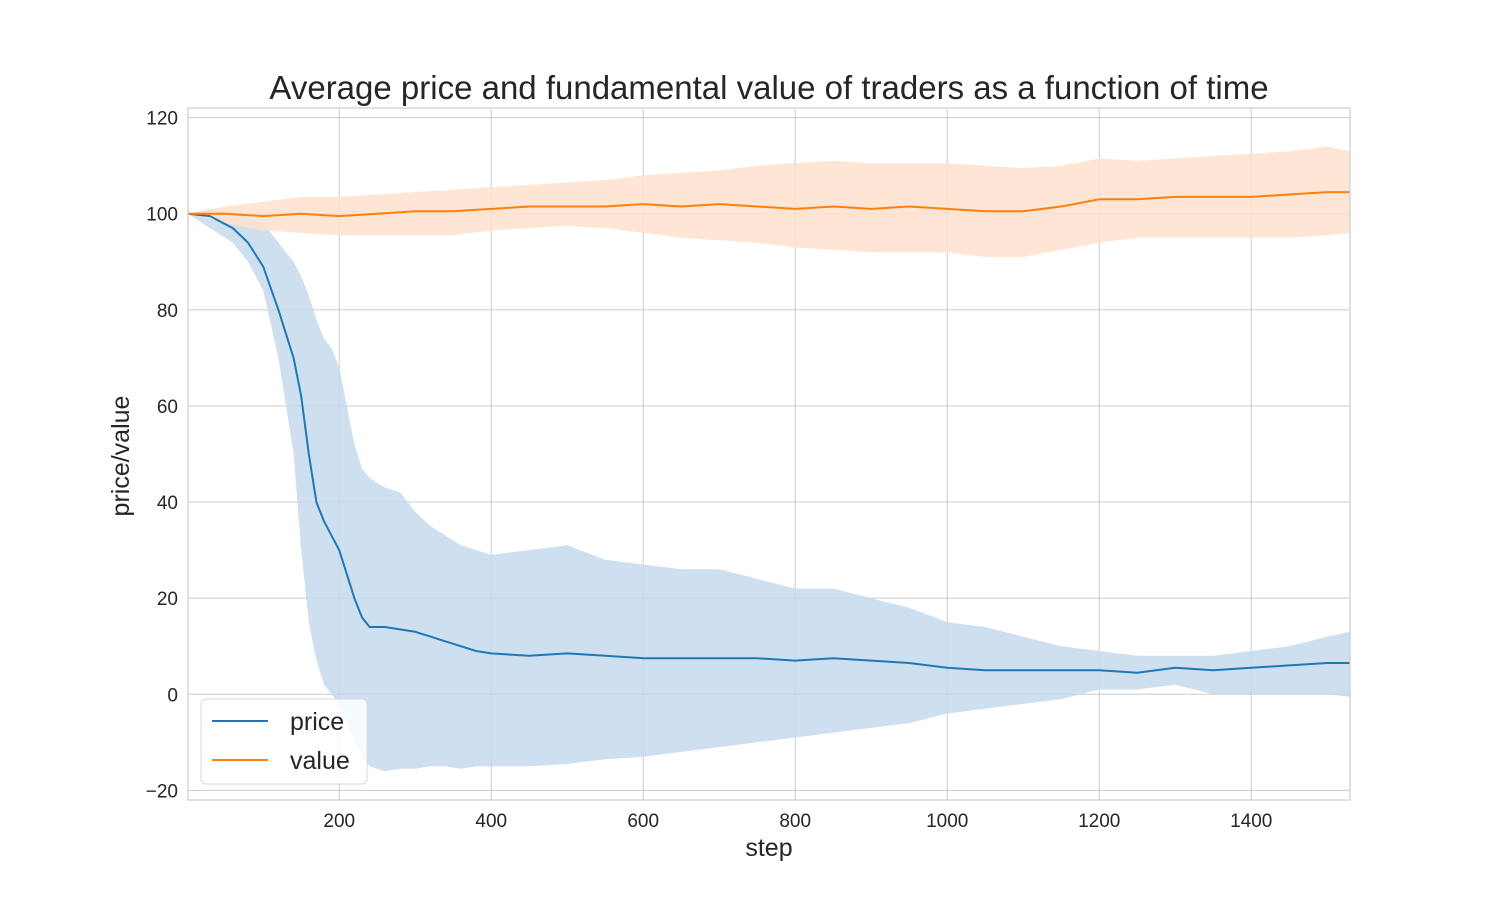 The width and height of the screenshot is (1500, 900). What do you see at coordinates (167, 503) in the screenshot?
I see `y-tick-label: 40` at bounding box center [167, 503].